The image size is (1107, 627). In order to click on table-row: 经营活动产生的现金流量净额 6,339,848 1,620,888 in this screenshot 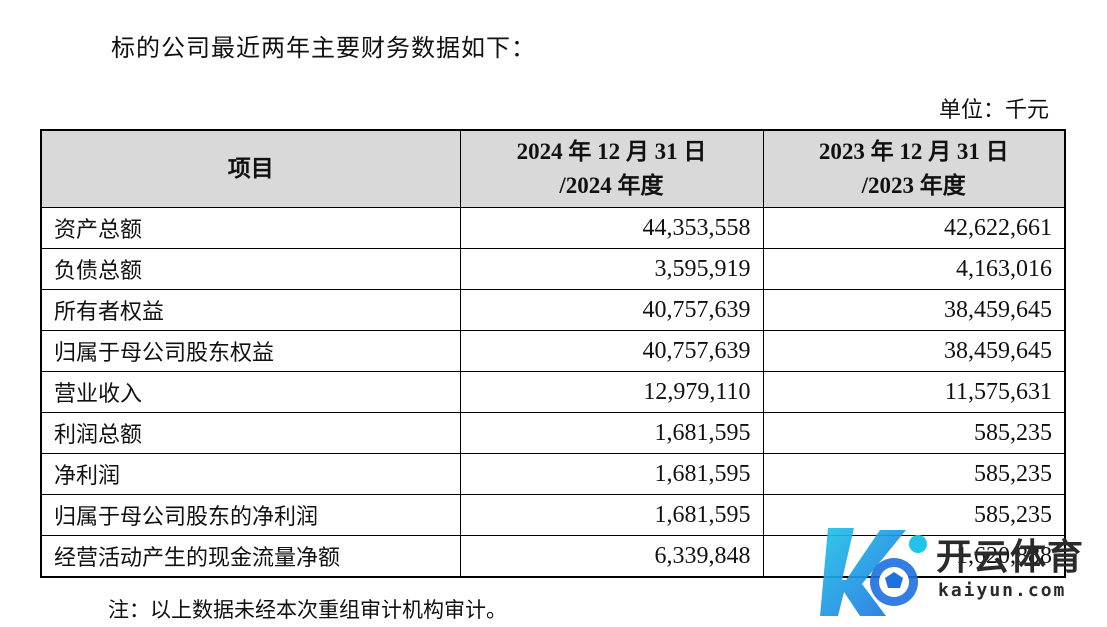, I will do `click(553, 556)`.